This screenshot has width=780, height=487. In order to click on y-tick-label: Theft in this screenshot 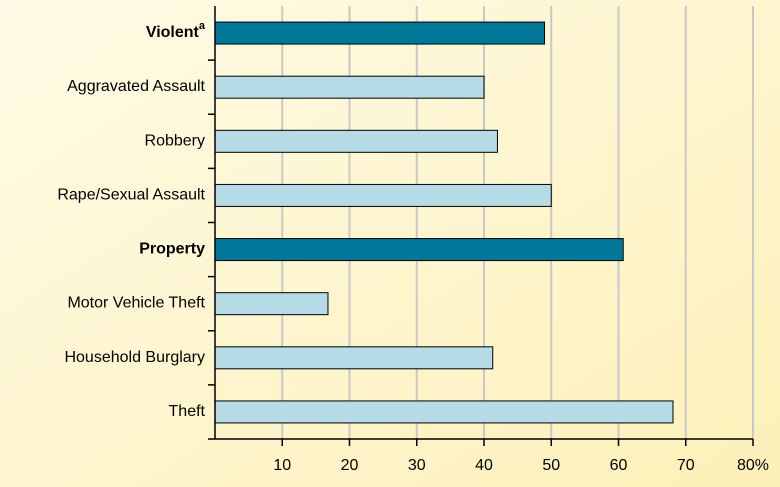, I will do `click(187, 411)`.